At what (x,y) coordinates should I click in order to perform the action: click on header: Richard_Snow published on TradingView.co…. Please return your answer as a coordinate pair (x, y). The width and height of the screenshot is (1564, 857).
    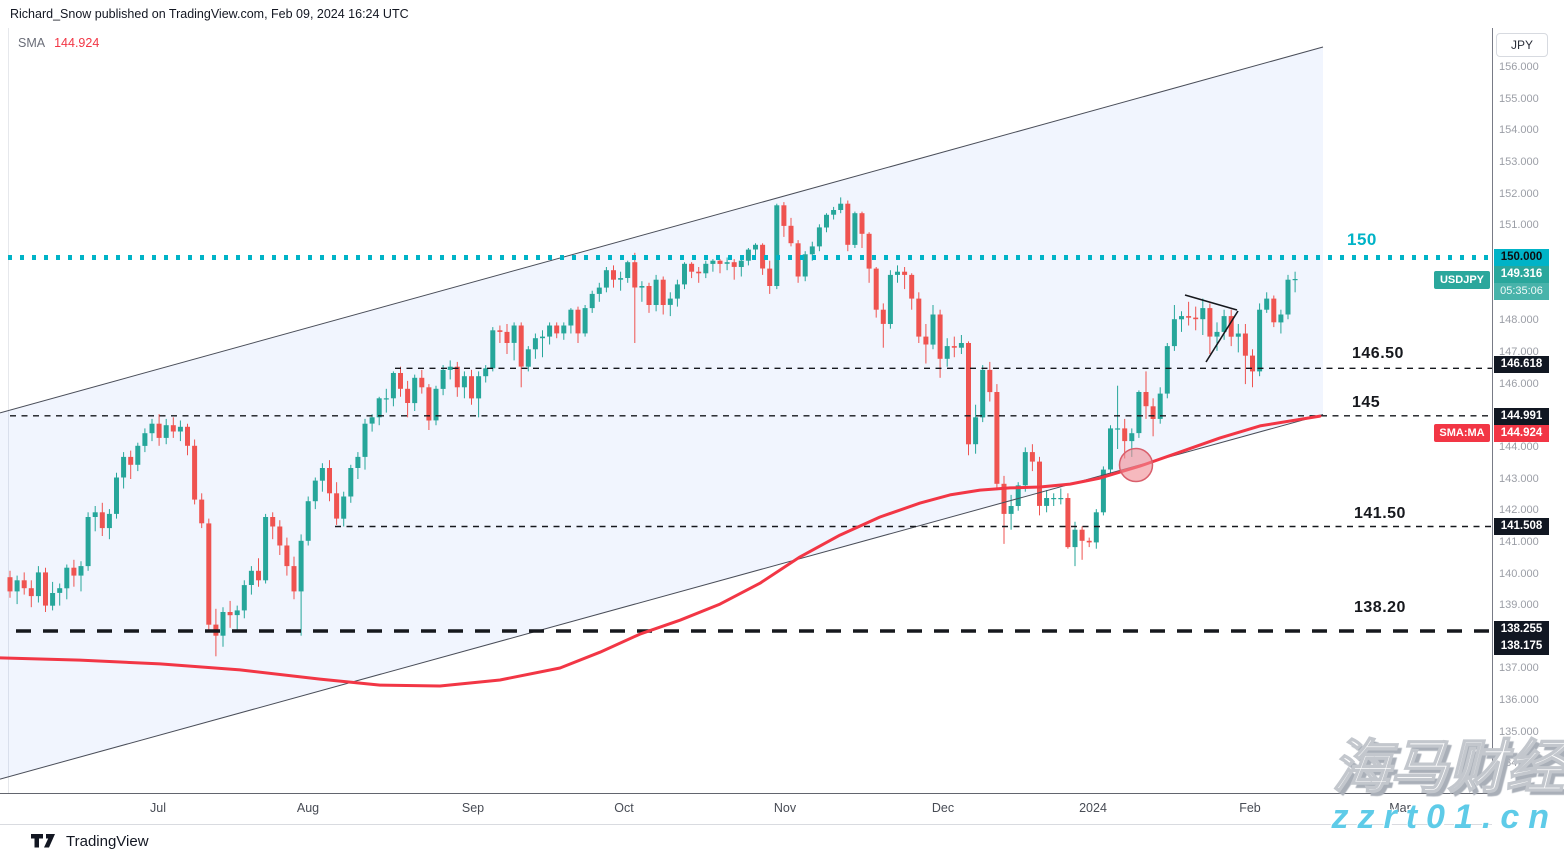
    Looking at the image, I should click on (782, 14).